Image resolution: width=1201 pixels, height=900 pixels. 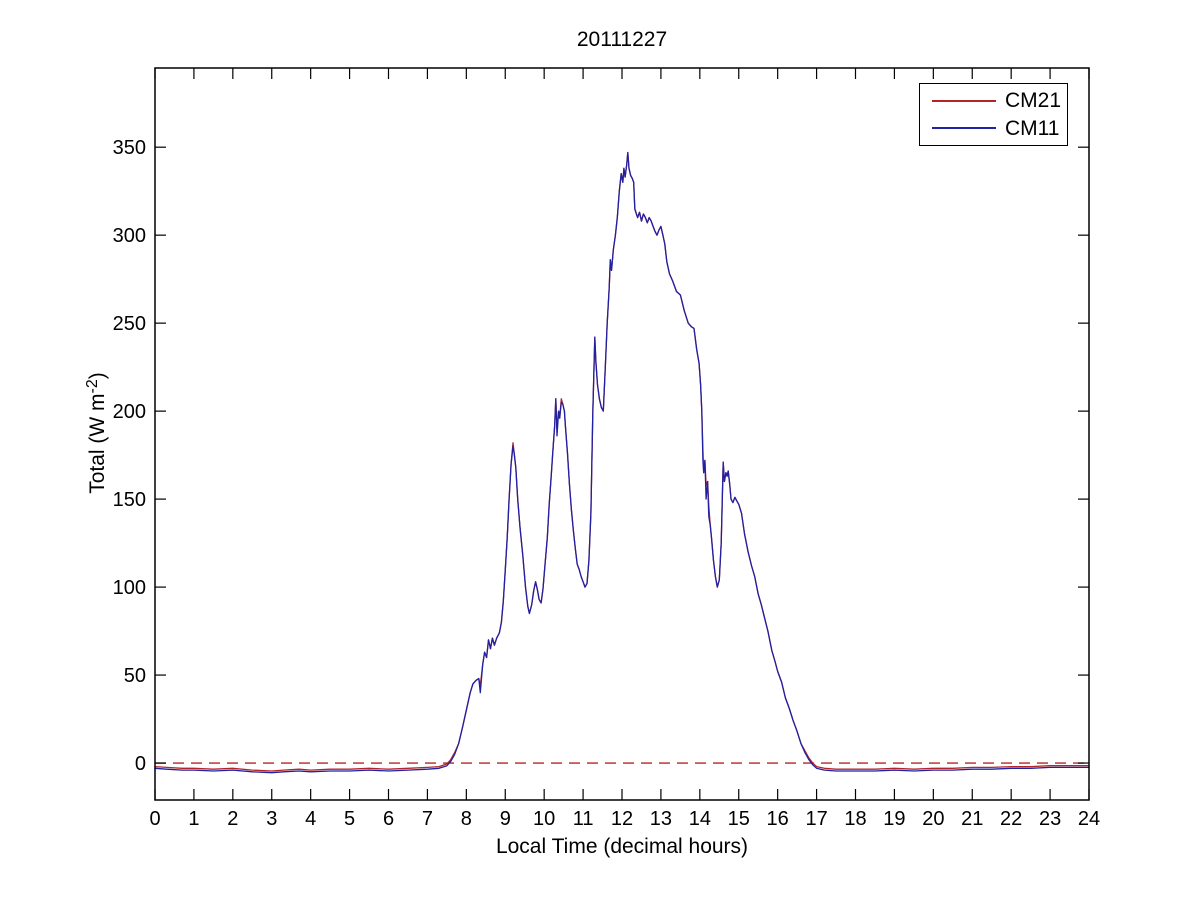 I want to click on x-tick-label: 1, so click(x=193, y=819).